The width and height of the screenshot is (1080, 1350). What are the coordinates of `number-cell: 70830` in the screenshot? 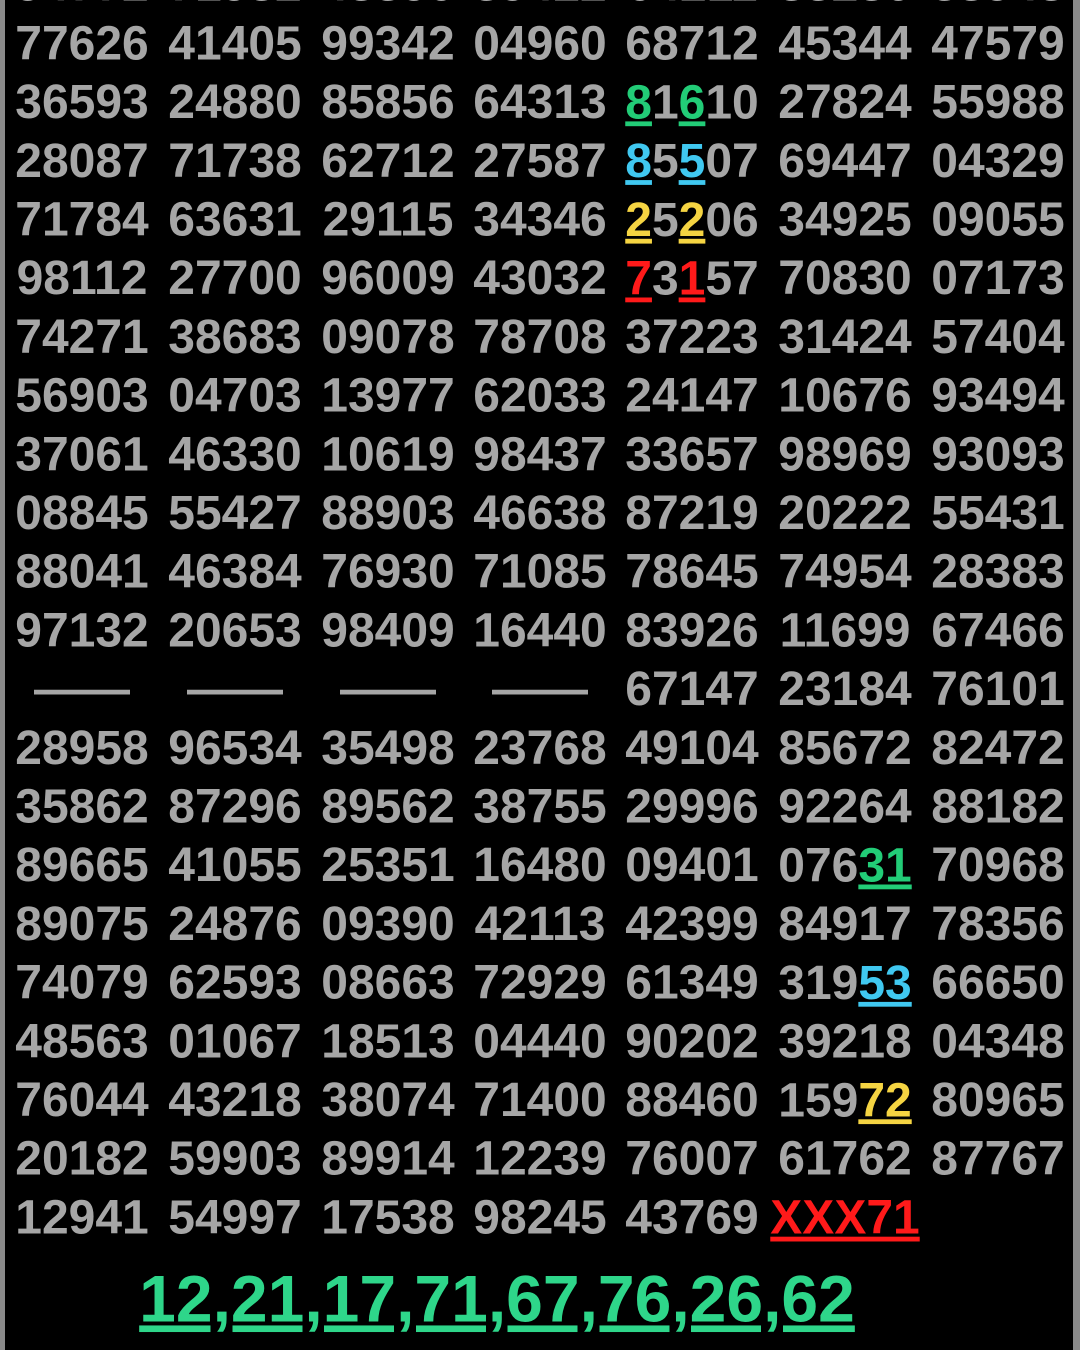 It's located at (844, 278).